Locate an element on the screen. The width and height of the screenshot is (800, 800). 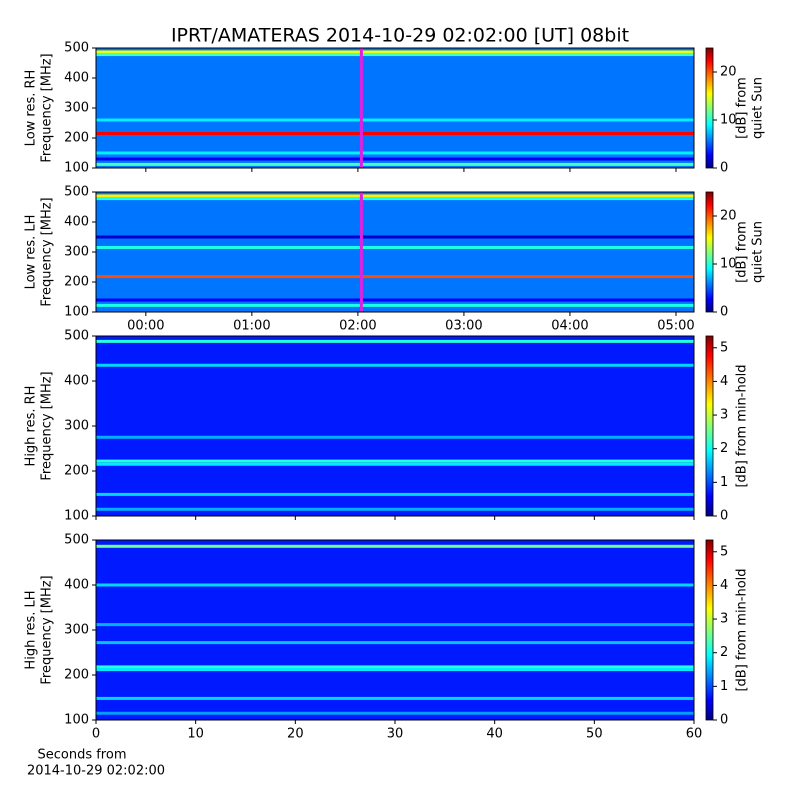
x-tick-label: 00:00 is located at coordinates (145, 326).